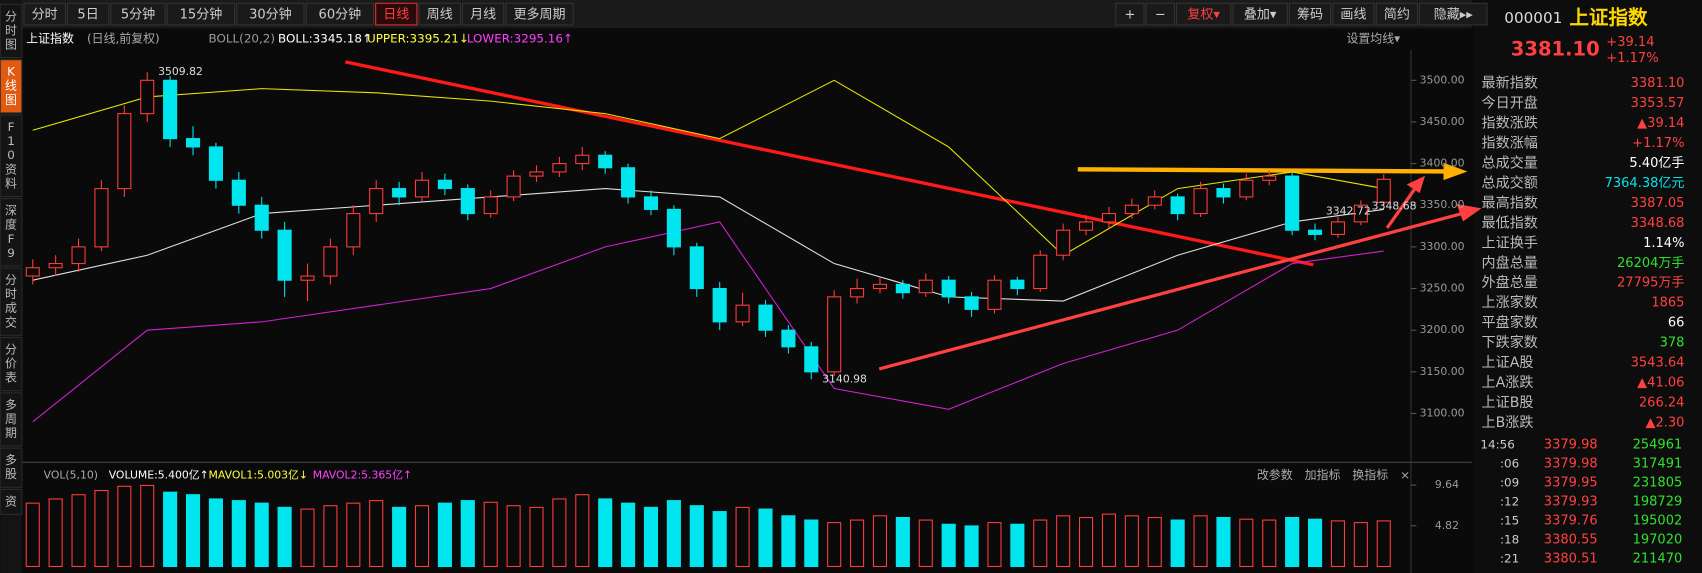 Image resolution: width=1702 pixels, height=573 pixels. What do you see at coordinates (1442, 246) in the screenshot?
I see `y-tick-label: 3300.00` at bounding box center [1442, 246].